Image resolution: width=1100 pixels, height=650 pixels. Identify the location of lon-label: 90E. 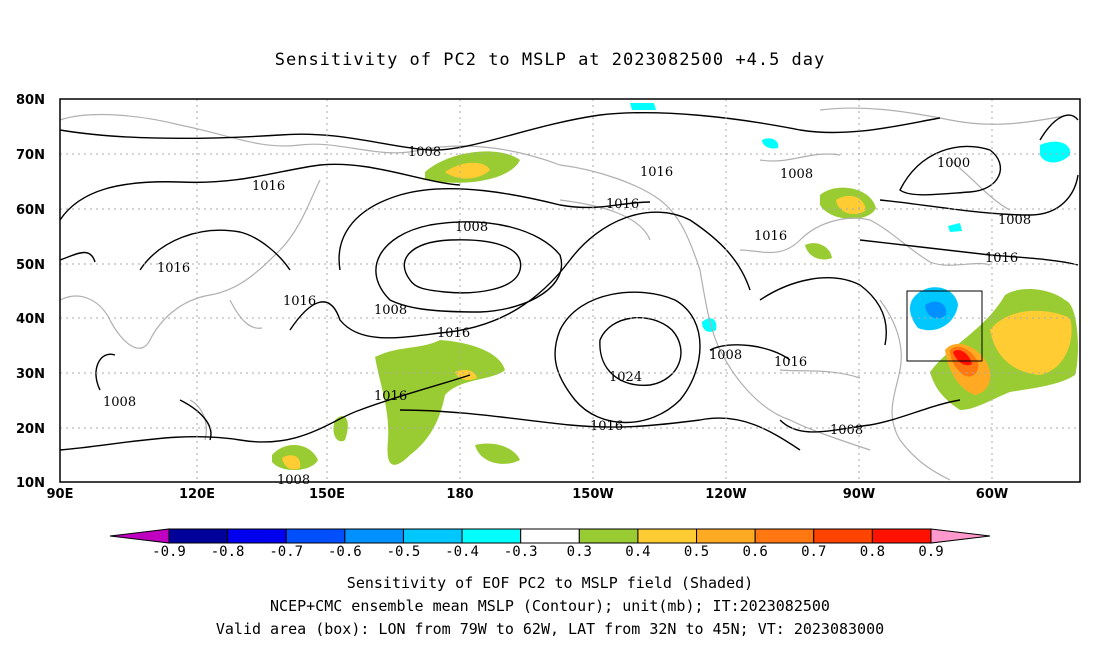
(60, 494).